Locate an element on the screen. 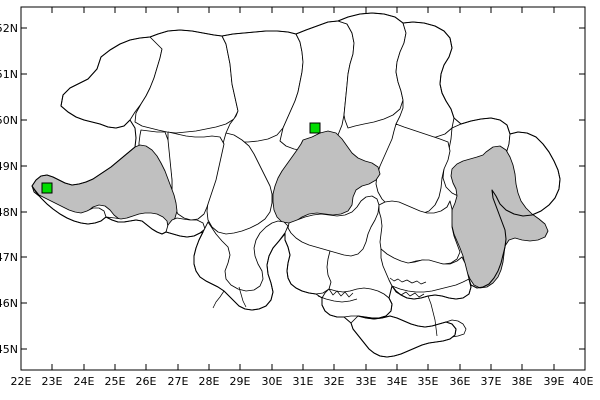 This screenshot has width=600, height=400. x-tick-label: 22E is located at coordinates (21, 381).